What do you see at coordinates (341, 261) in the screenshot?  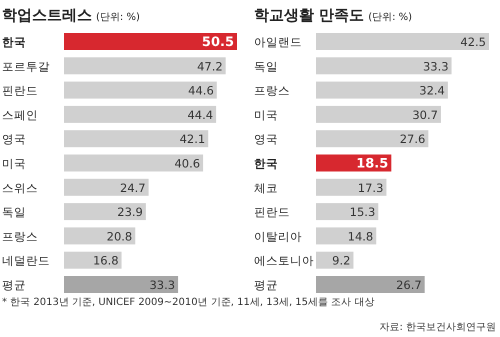 I see `data-label: 9.2` at bounding box center [341, 261].